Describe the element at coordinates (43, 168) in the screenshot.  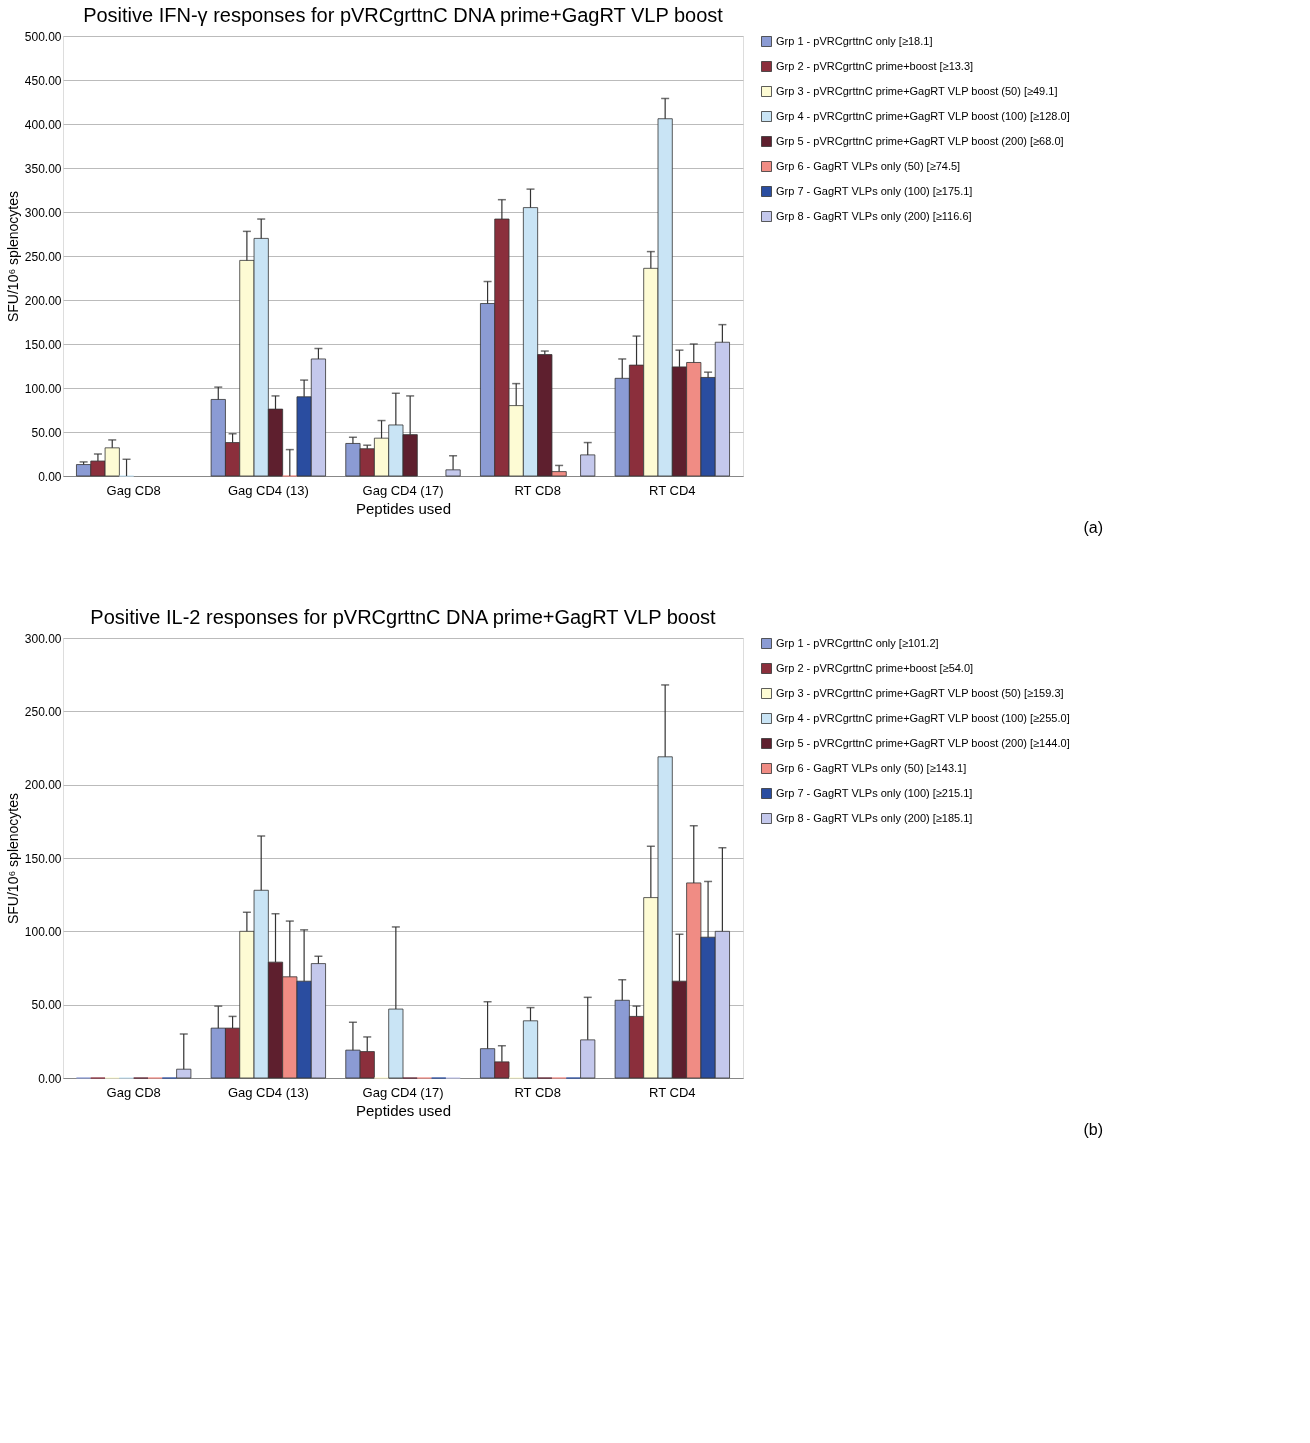
I see `y-tick-label: 350.00` at that location.